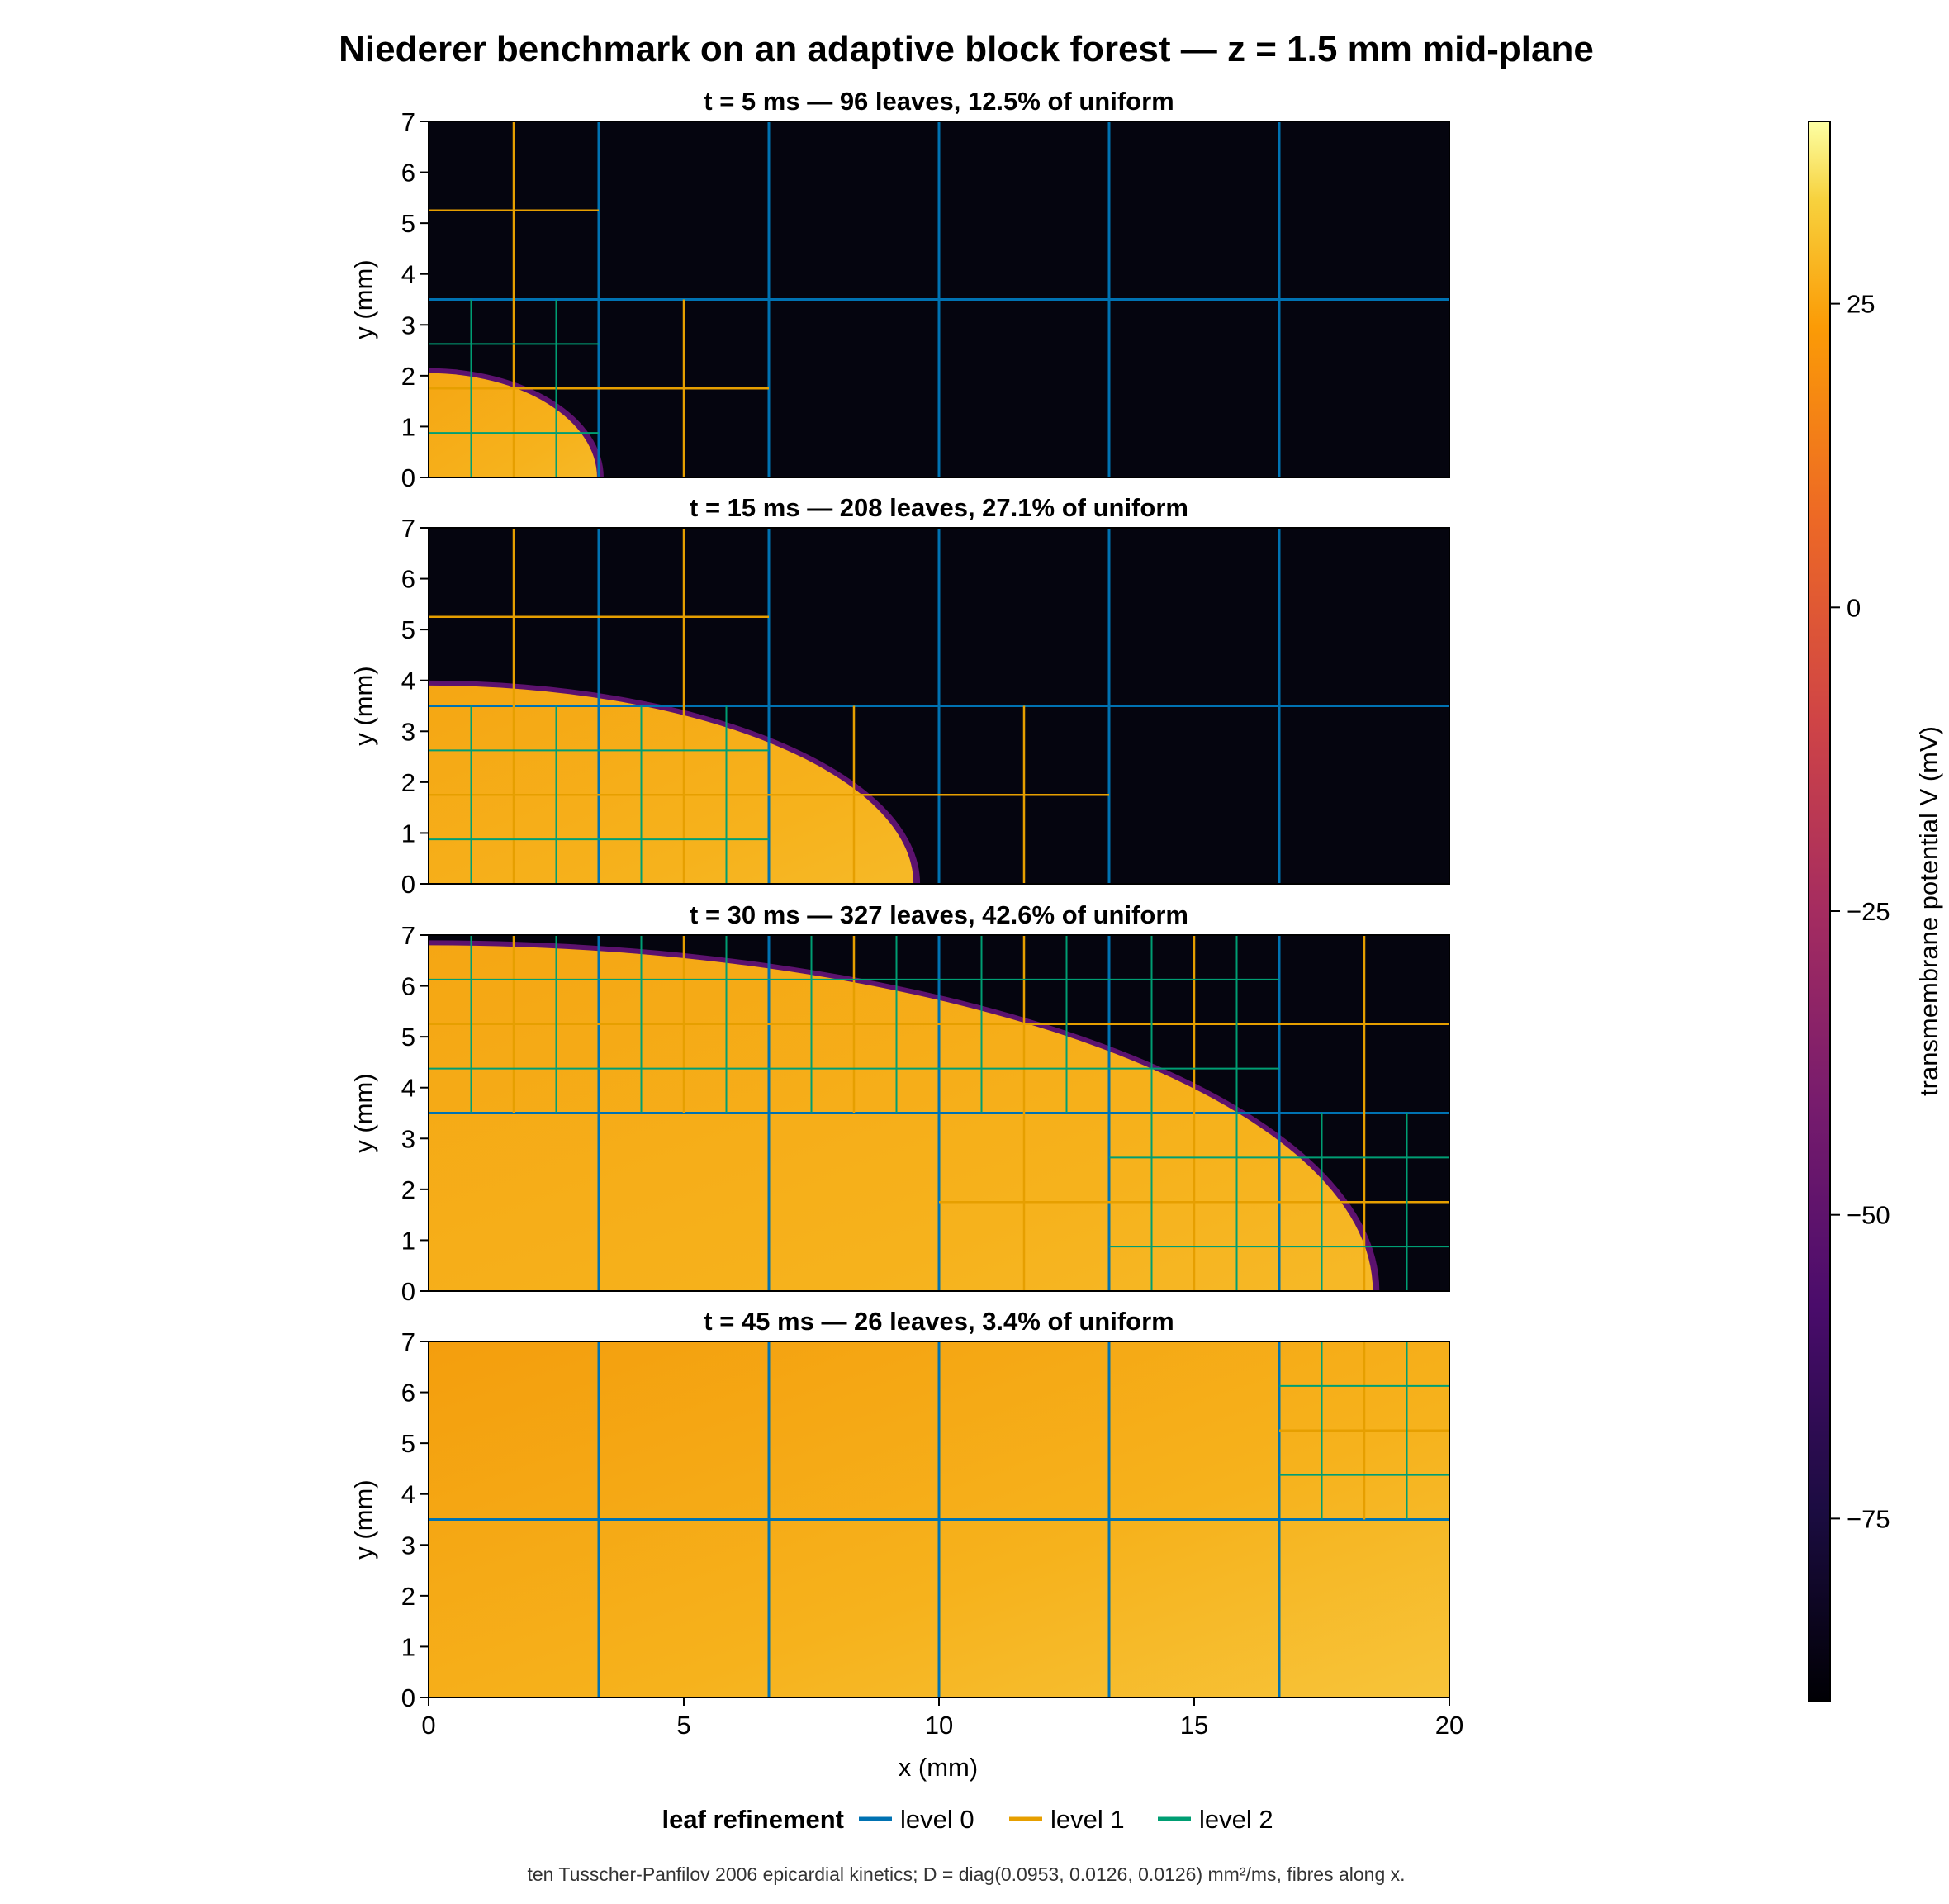  Describe the element at coordinates (1854, 607) in the screenshot. I see `colorbar-tick-label: 0` at that location.